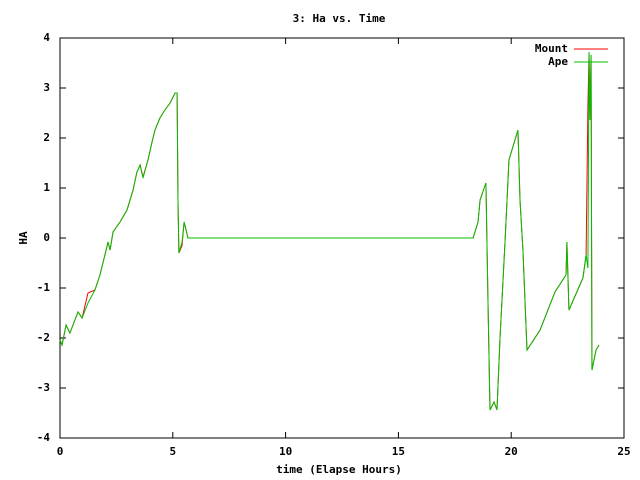 This screenshot has height=480, width=640. I want to click on x-tick-label: 0, so click(60, 451).